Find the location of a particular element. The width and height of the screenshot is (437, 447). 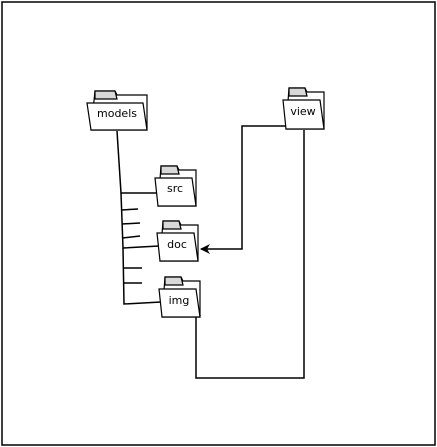

folder-label-view: view is located at coordinates (302, 111).